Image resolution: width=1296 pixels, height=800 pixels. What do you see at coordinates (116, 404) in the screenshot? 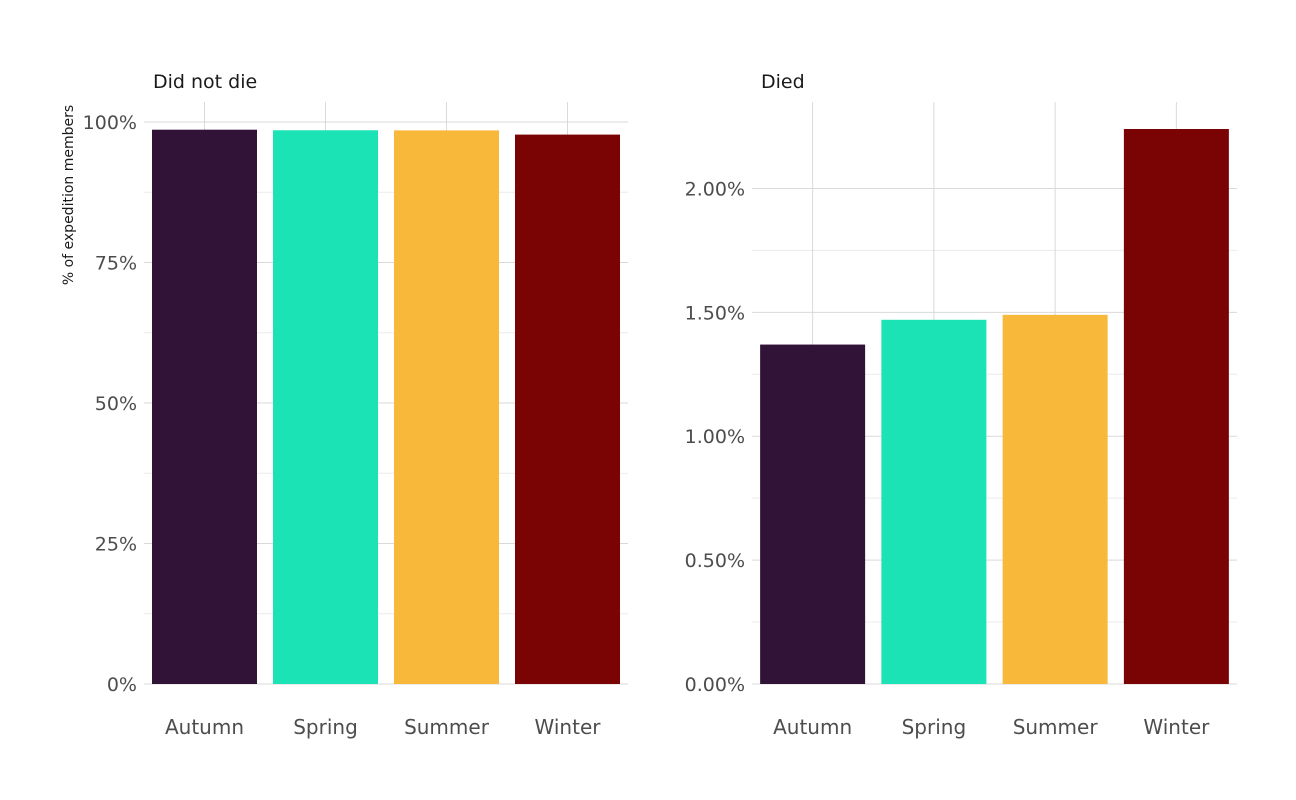
I see `y-tick-label: 50%` at bounding box center [116, 404].